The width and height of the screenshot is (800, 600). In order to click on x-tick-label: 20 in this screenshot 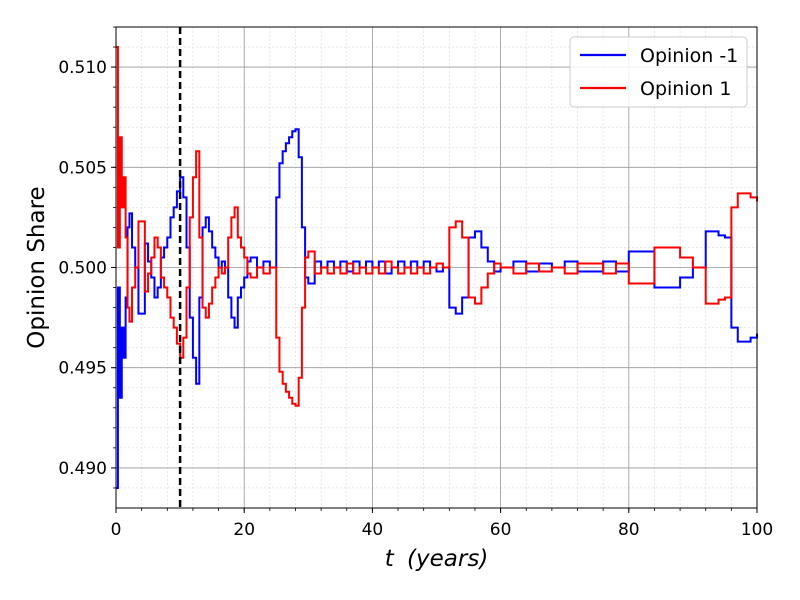, I will do `click(244, 530)`.